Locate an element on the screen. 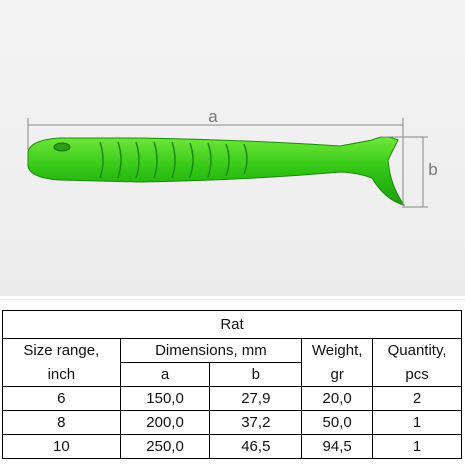 This screenshot has width=465, height=465. table-row: 6 150,0 27,9 20,0 2 is located at coordinates (232, 398).